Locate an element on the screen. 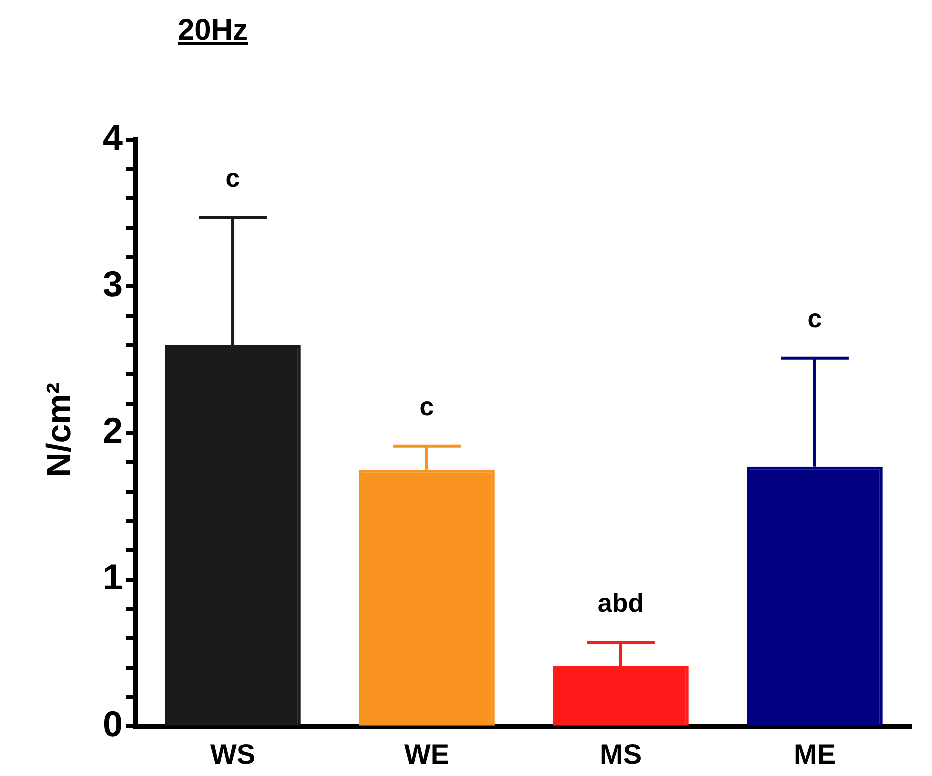  x-tick-label: MS is located at coordinates (621, 754).